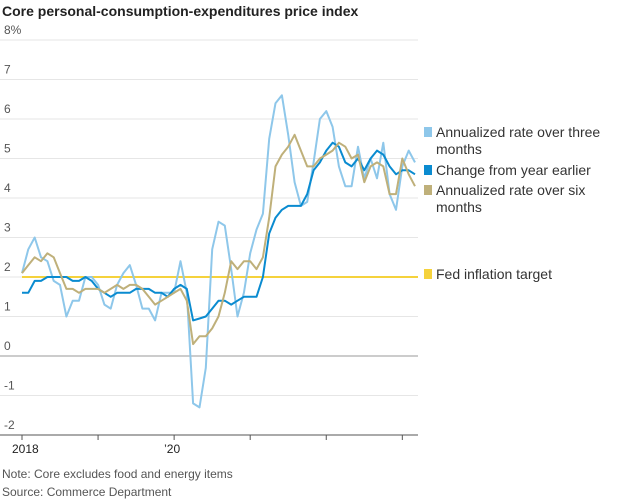  What do you see at coordinates (7, 188) in the screenshot?
I see `y-tick-label: 4` at bounding box center [7, 188].